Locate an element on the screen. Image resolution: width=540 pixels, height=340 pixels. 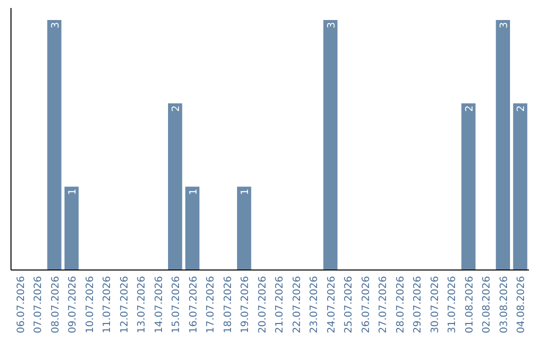
x-tick-label: 13.07.2026 is located at coordinates (142, 305).